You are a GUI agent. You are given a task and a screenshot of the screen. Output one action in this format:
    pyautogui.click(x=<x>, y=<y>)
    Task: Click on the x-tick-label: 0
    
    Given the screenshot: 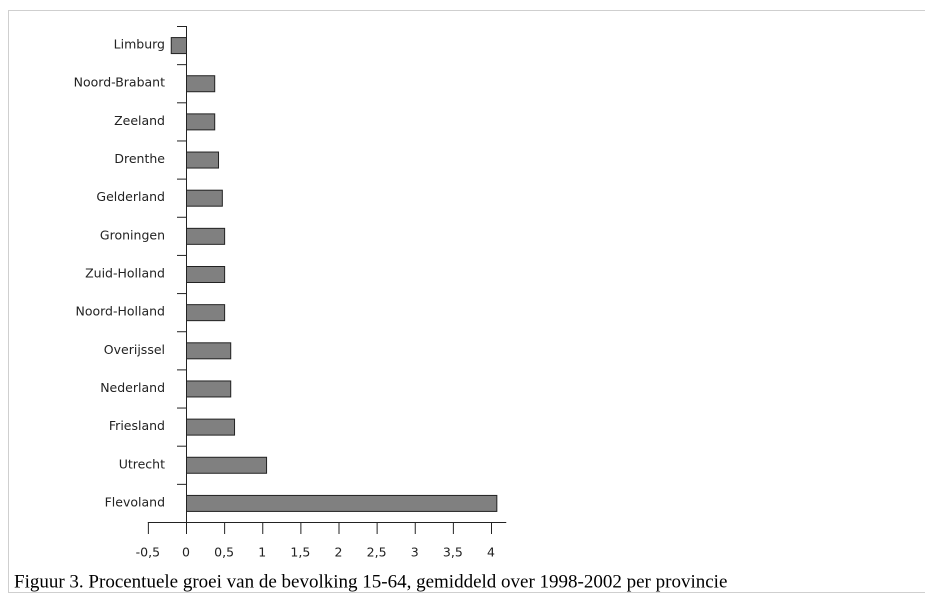 What is the action you would take?
    pyautogui.click(x=186, y=552)
    